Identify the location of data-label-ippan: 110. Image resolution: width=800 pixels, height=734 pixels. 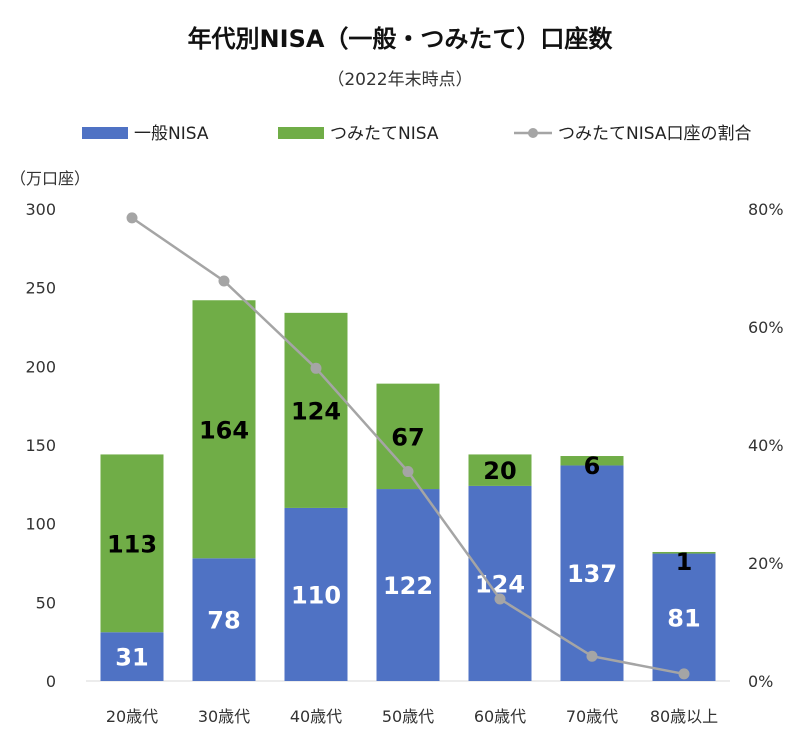
(316, 595).